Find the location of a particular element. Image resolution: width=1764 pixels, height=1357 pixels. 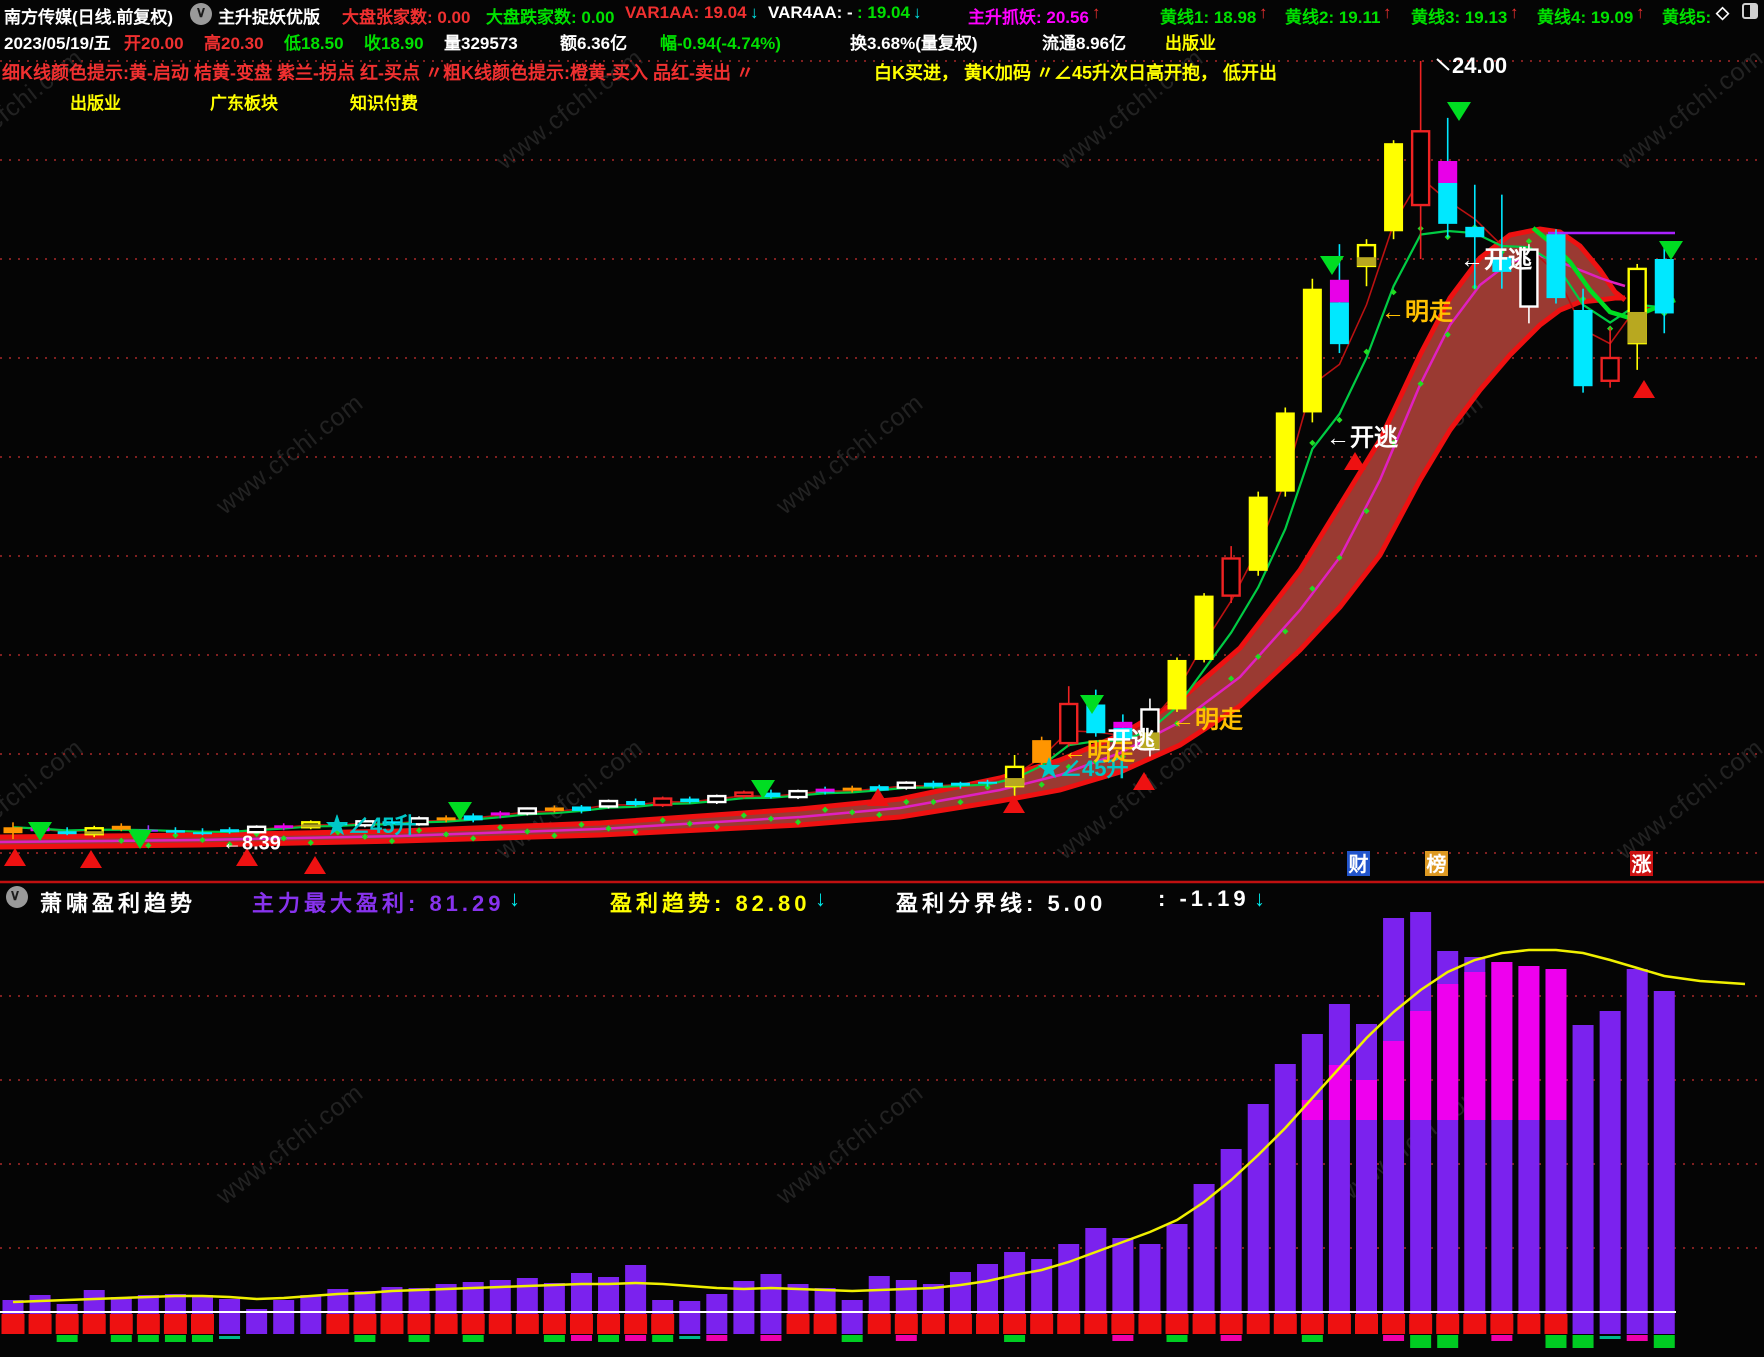

subhdr-field-6: 盈利分界线: 5.00 is located at coordinates (1001, 903).